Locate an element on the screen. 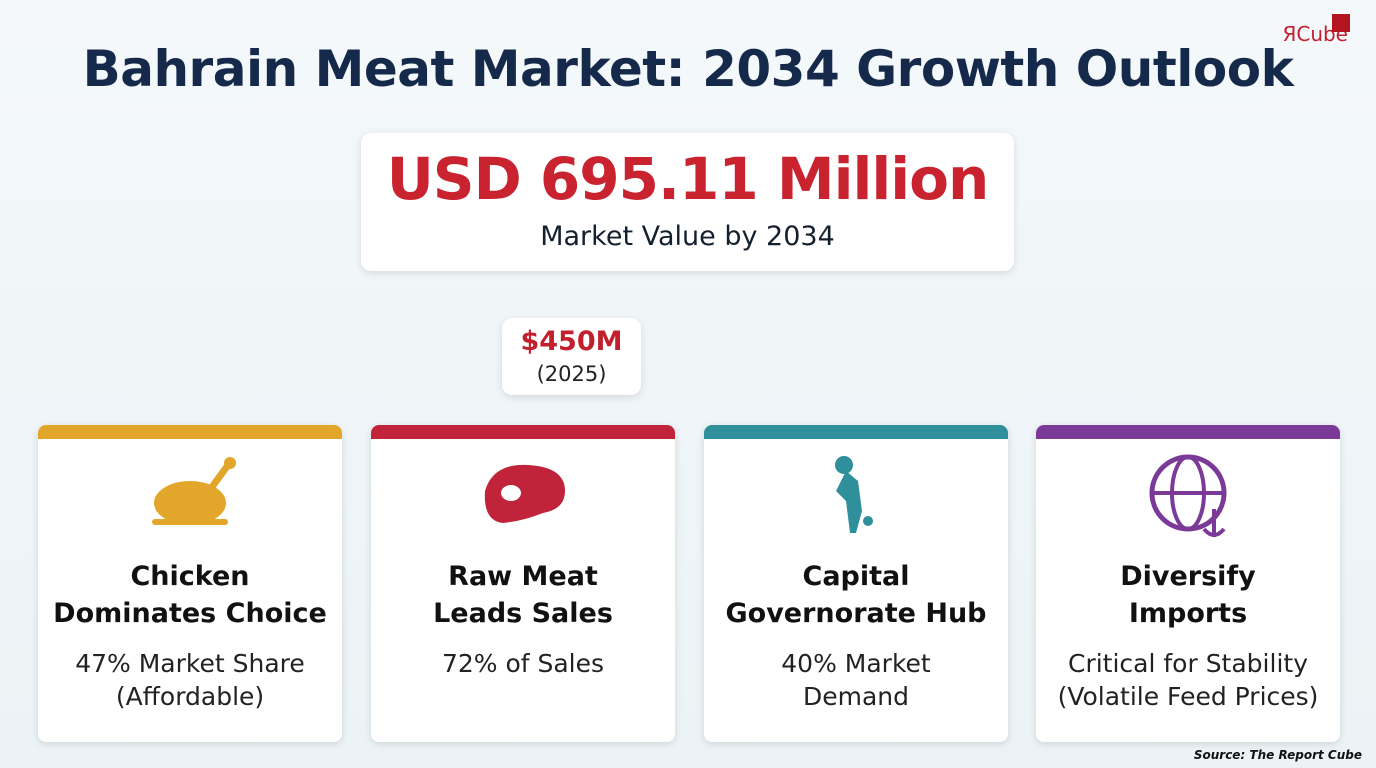 This screenshot has height=768, width=1376. card-title: Dominates Choice is located at coordinates (190, 613).